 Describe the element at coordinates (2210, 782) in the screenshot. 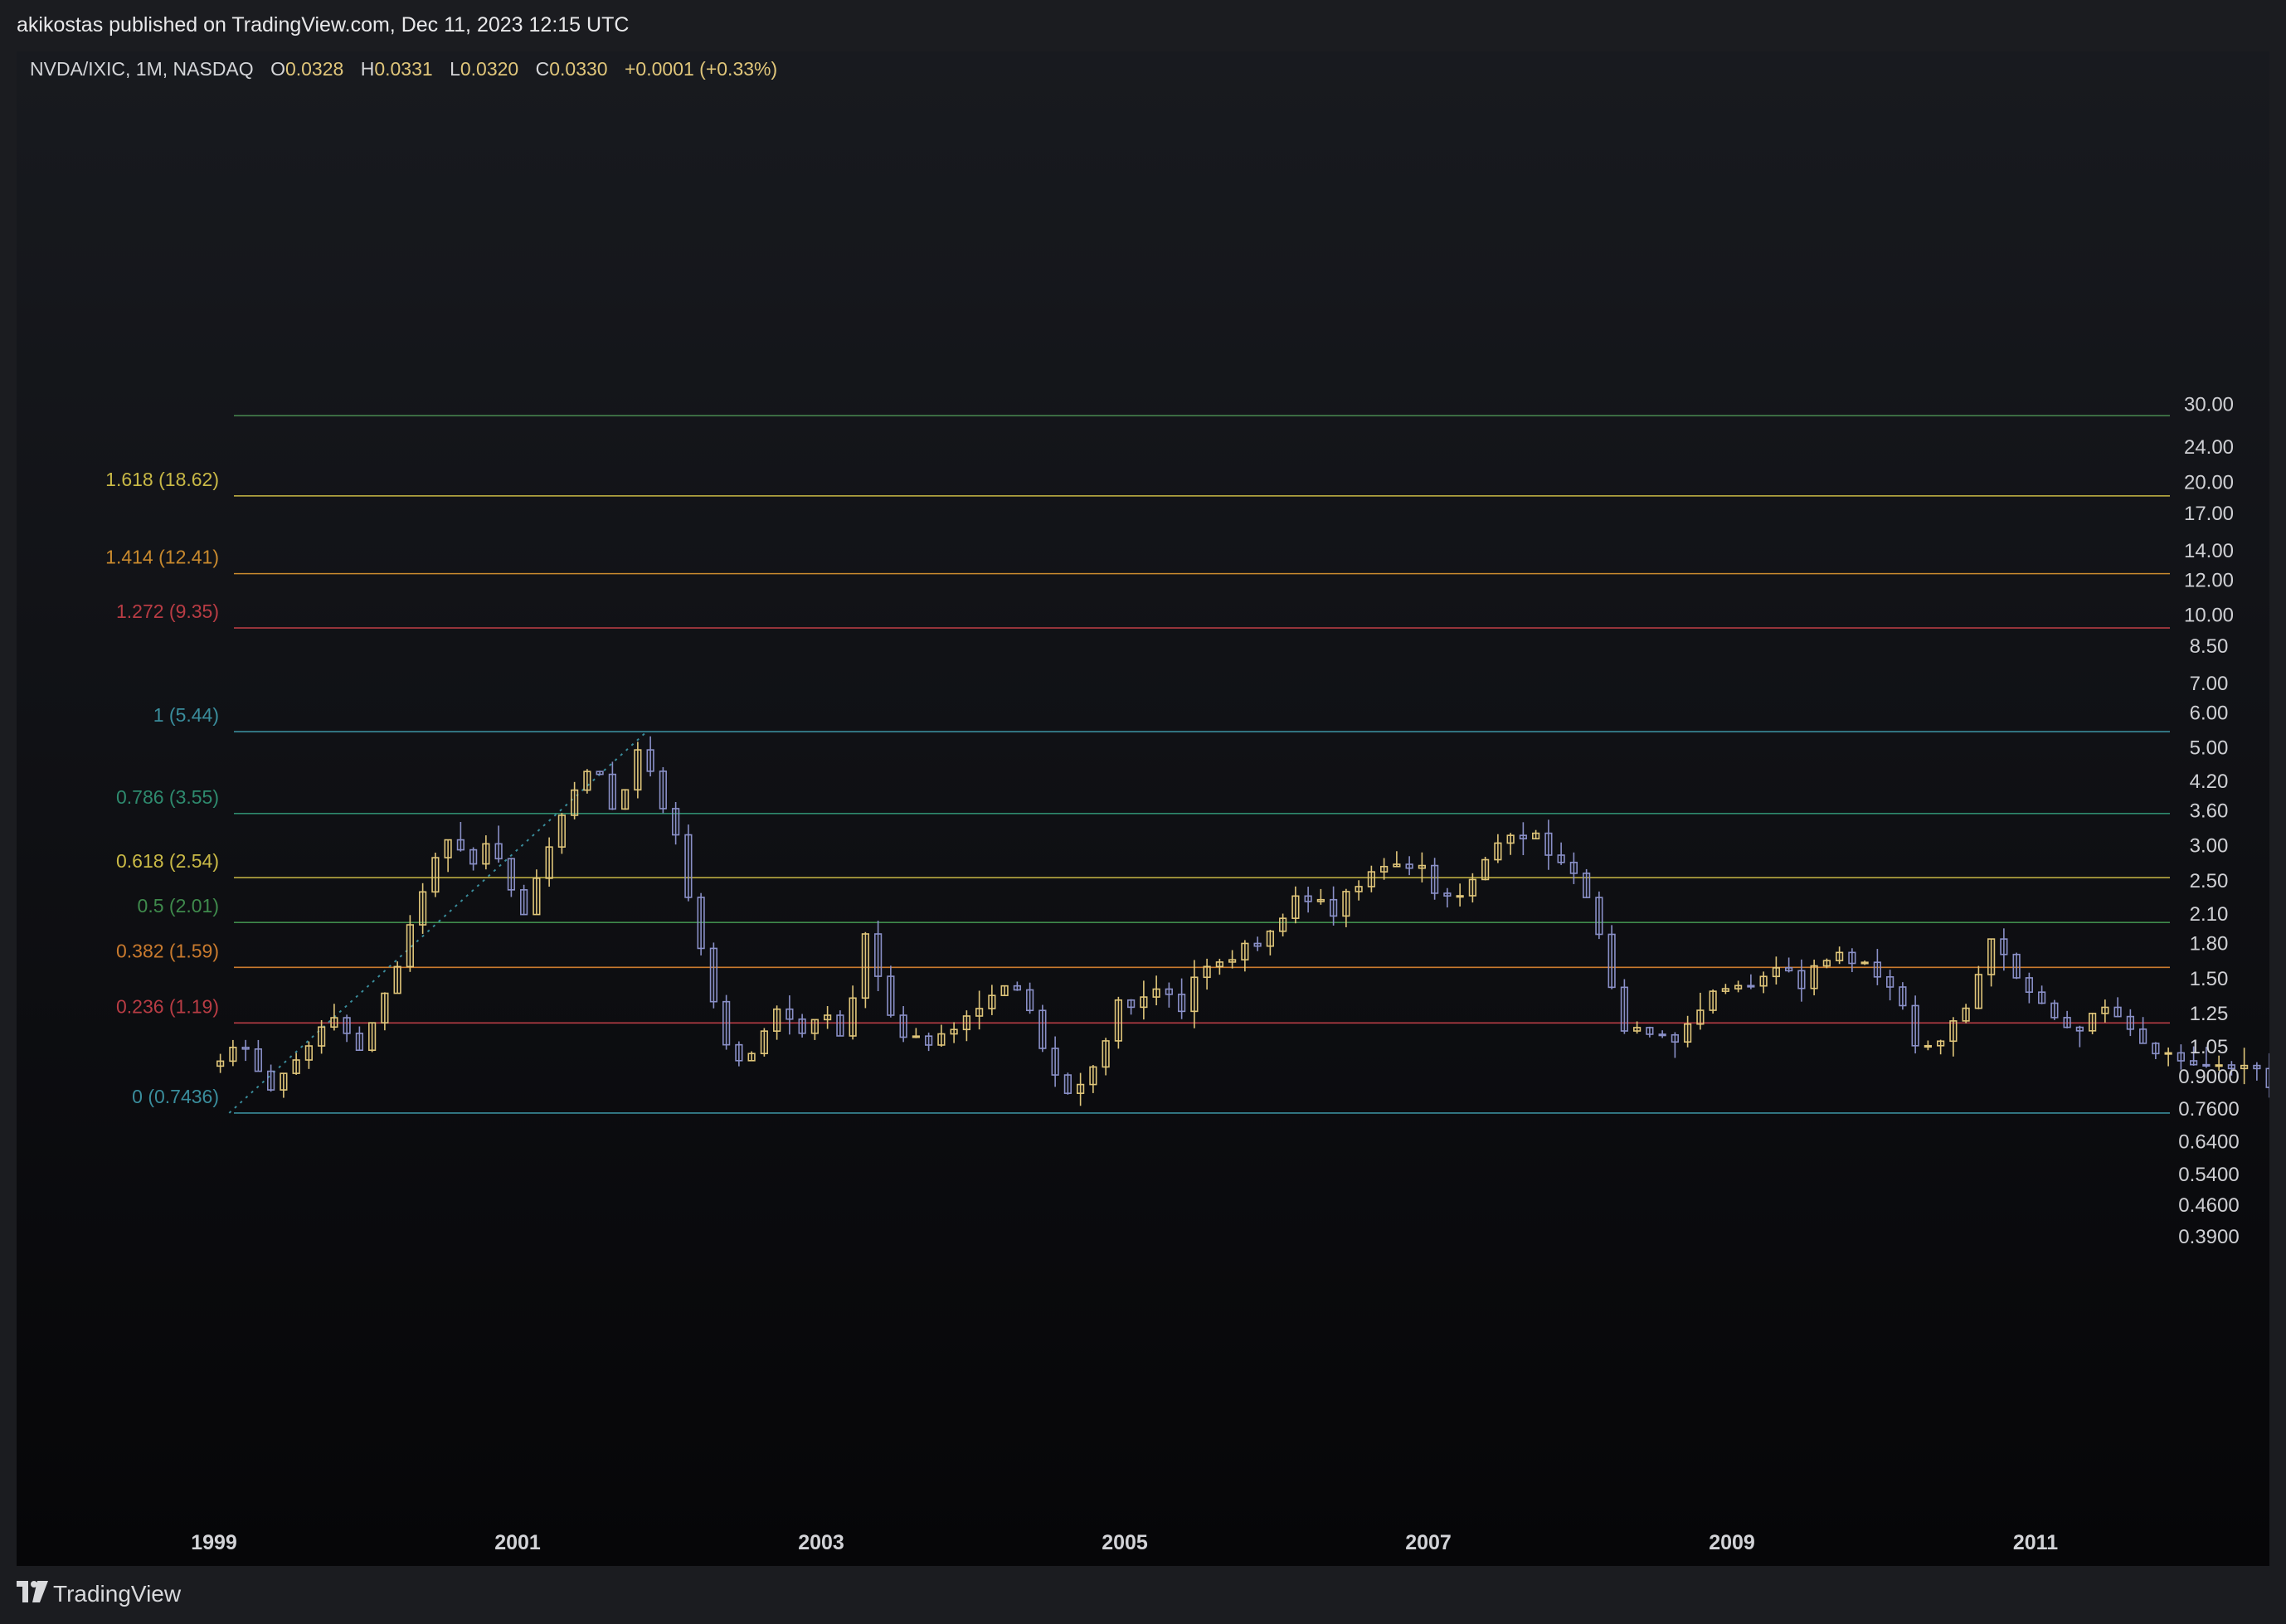

I see `price-tick-label: 4.20` at that location.